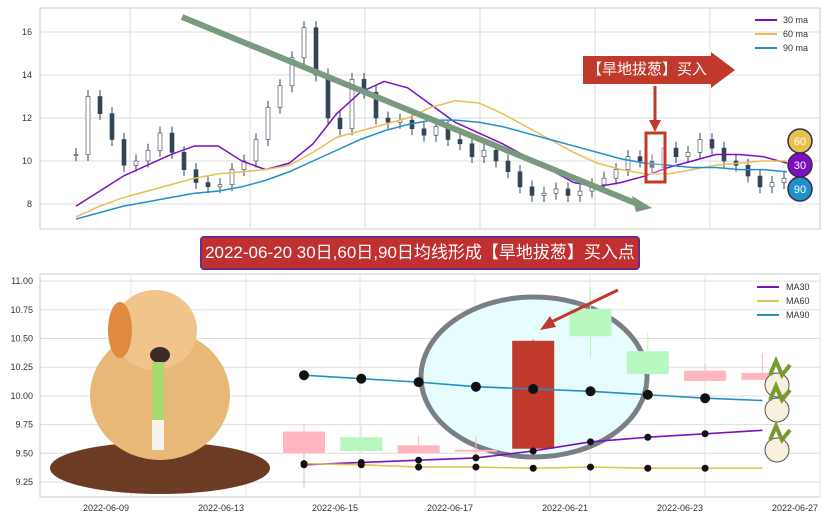 This screenshot has width=827, height=520. Describe the element at coordinates (22, 281) in the screenshot. I see `y-tick-label: 11.00` at that location.